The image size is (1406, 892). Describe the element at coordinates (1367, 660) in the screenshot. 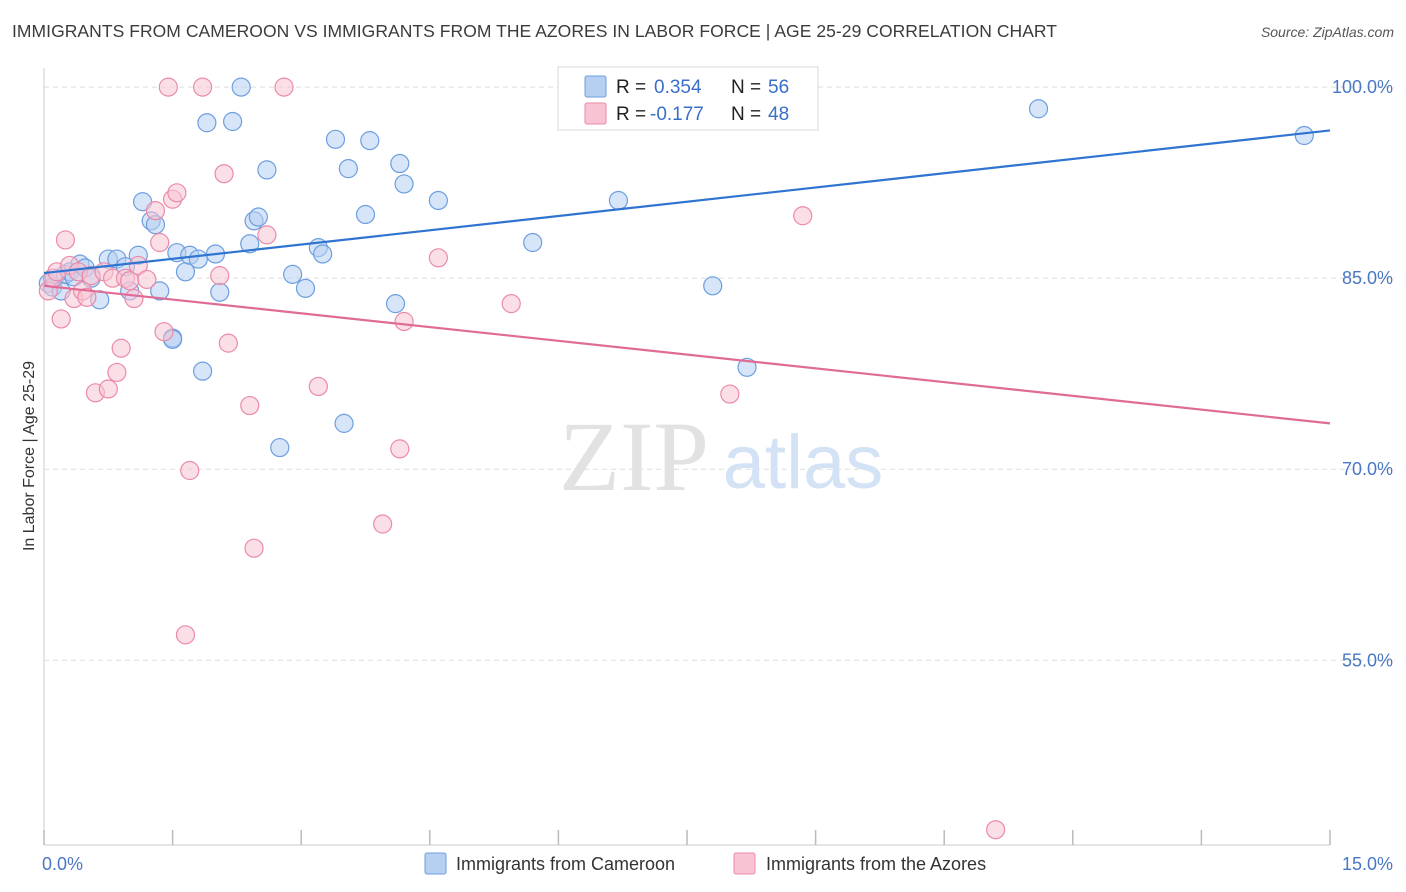

I see `y-tick-label: 55.0%` at that location.